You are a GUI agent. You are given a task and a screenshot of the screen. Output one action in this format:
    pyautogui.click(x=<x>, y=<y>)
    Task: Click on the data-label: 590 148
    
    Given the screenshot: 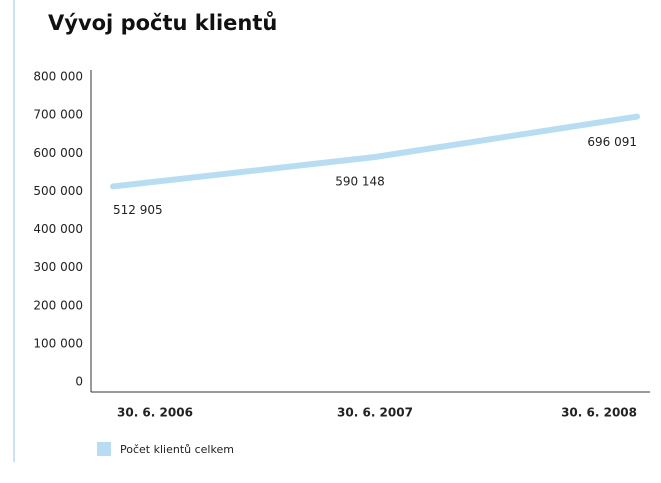 What is the action you would take?
    pyautogui.click(x=360, y=182)
    